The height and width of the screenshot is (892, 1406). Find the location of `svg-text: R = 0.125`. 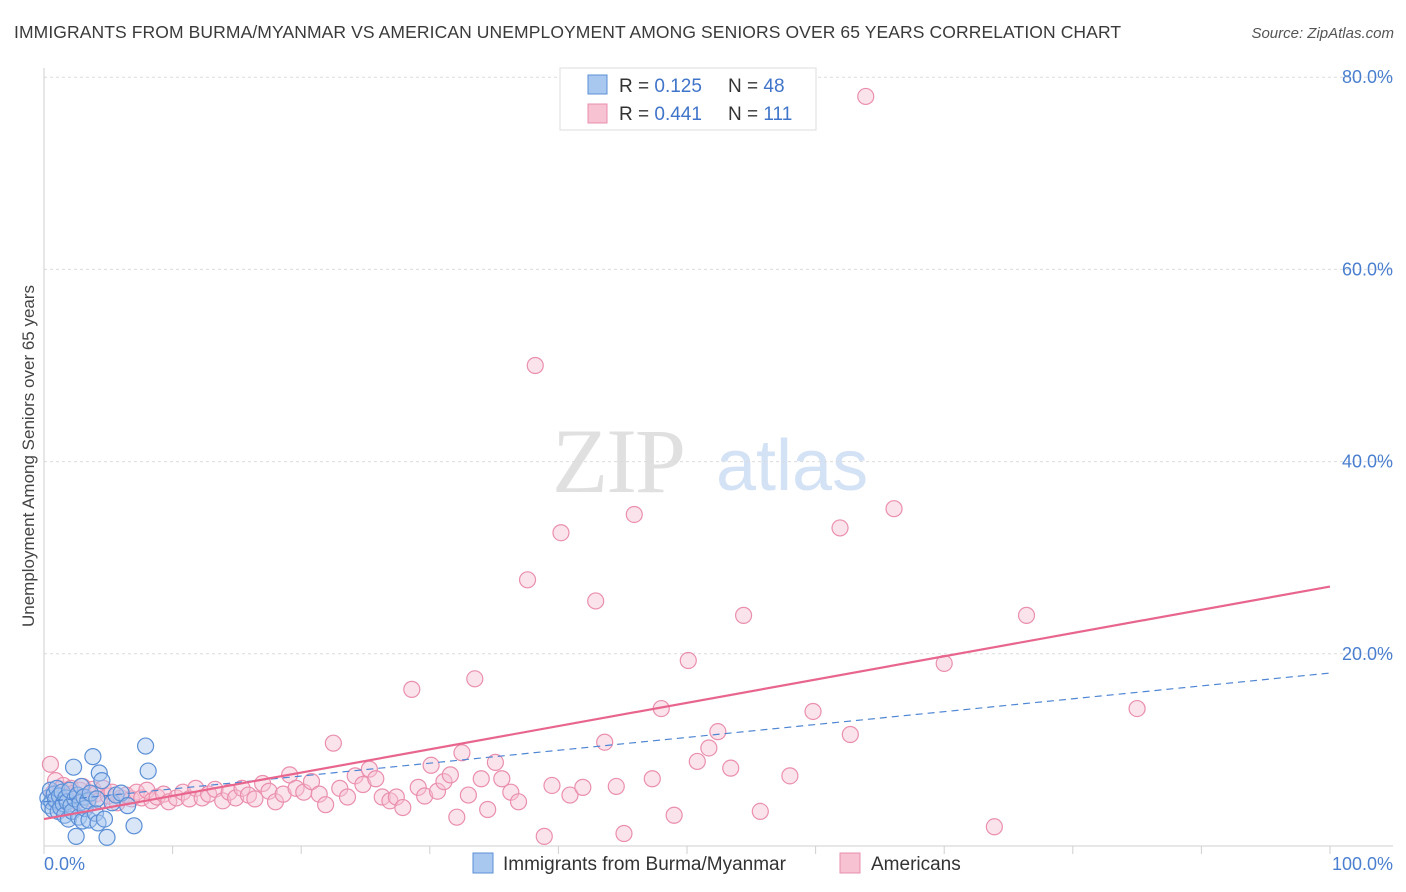

svg-text: R = 0.125 is located at coordinates (660, 86).